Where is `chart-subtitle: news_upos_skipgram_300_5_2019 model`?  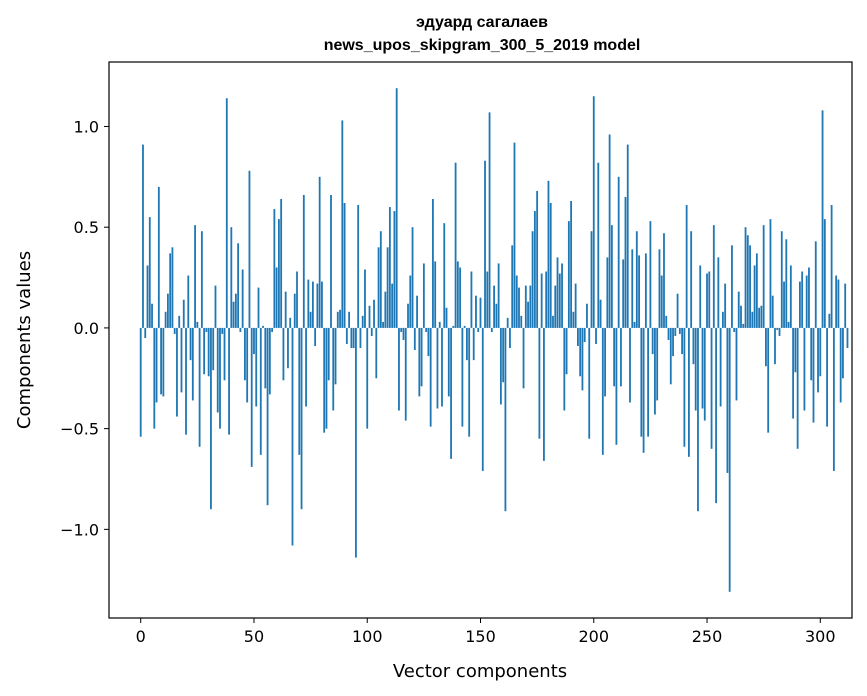 chart-subtitle: news_upos_skipgram_300_5_2019 model is located at coordinates (482, 45).